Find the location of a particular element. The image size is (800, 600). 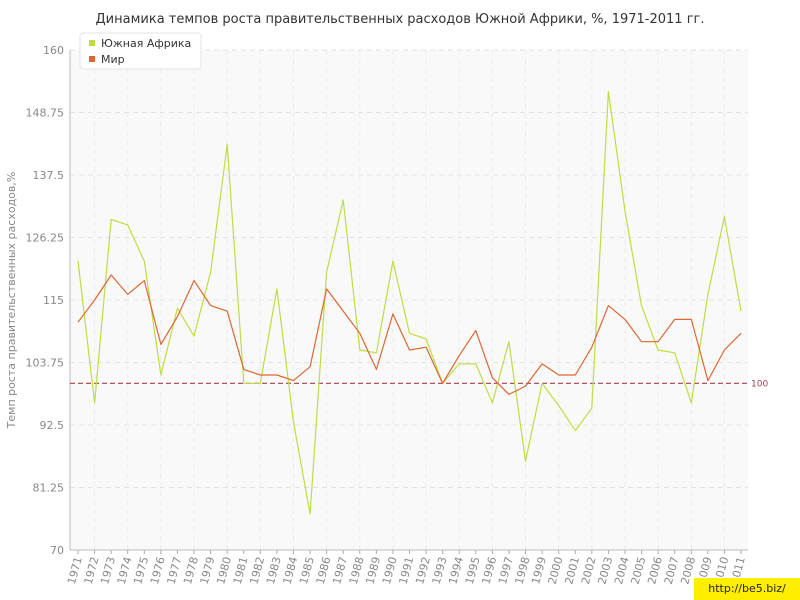

y-tick-label: 126.25 is located at coordinates (45, 238).